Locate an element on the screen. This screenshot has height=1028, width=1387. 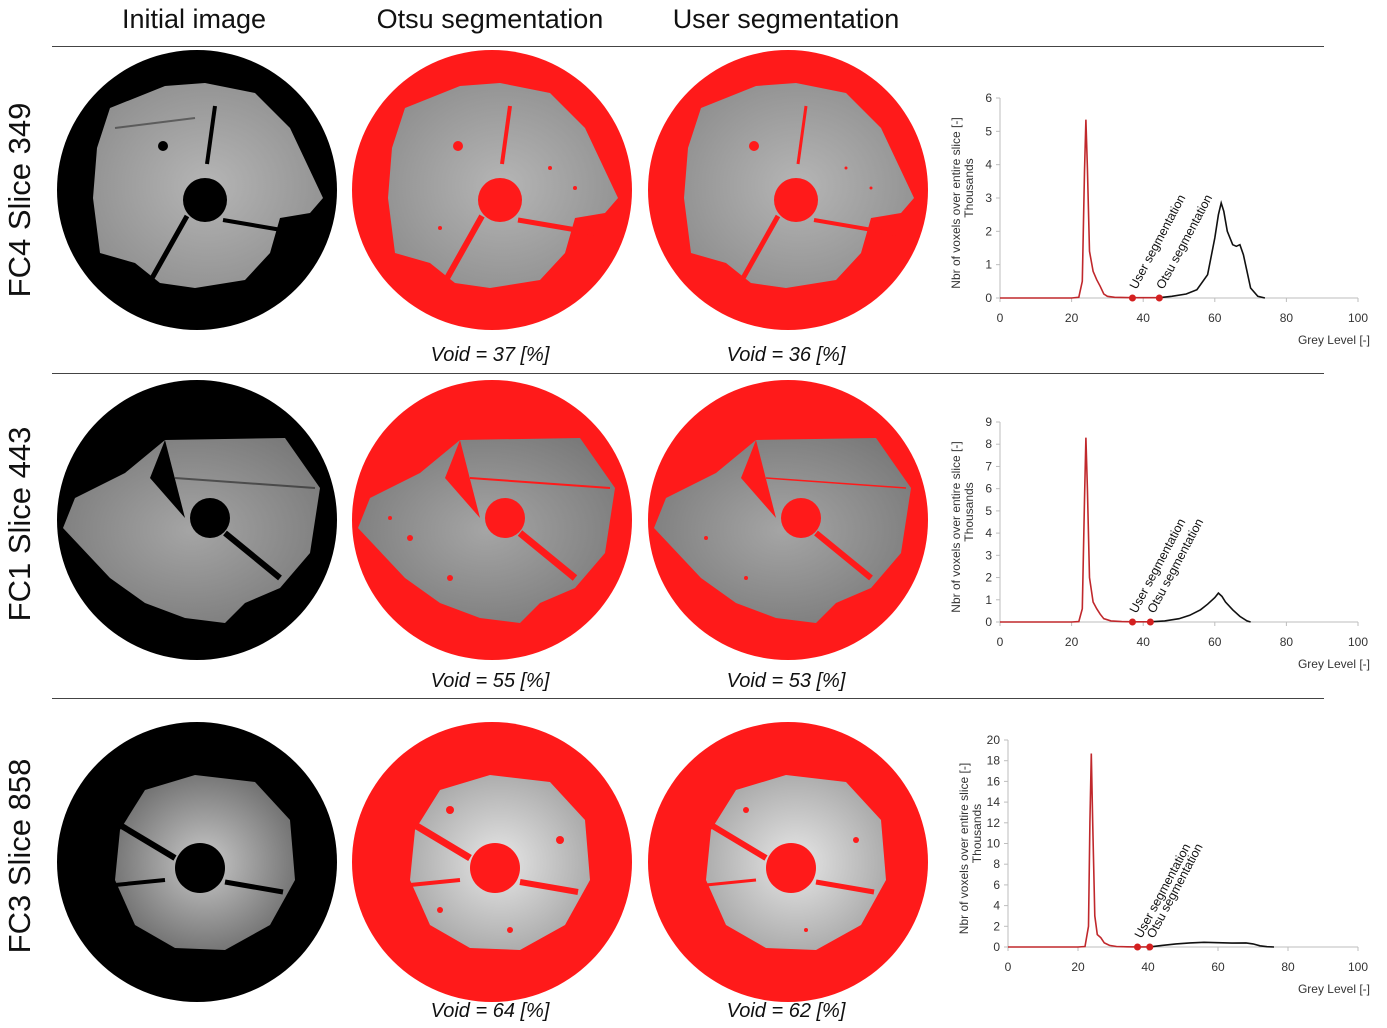
ct-slice-otsu-fc3 is located at coordinates (492, 862).